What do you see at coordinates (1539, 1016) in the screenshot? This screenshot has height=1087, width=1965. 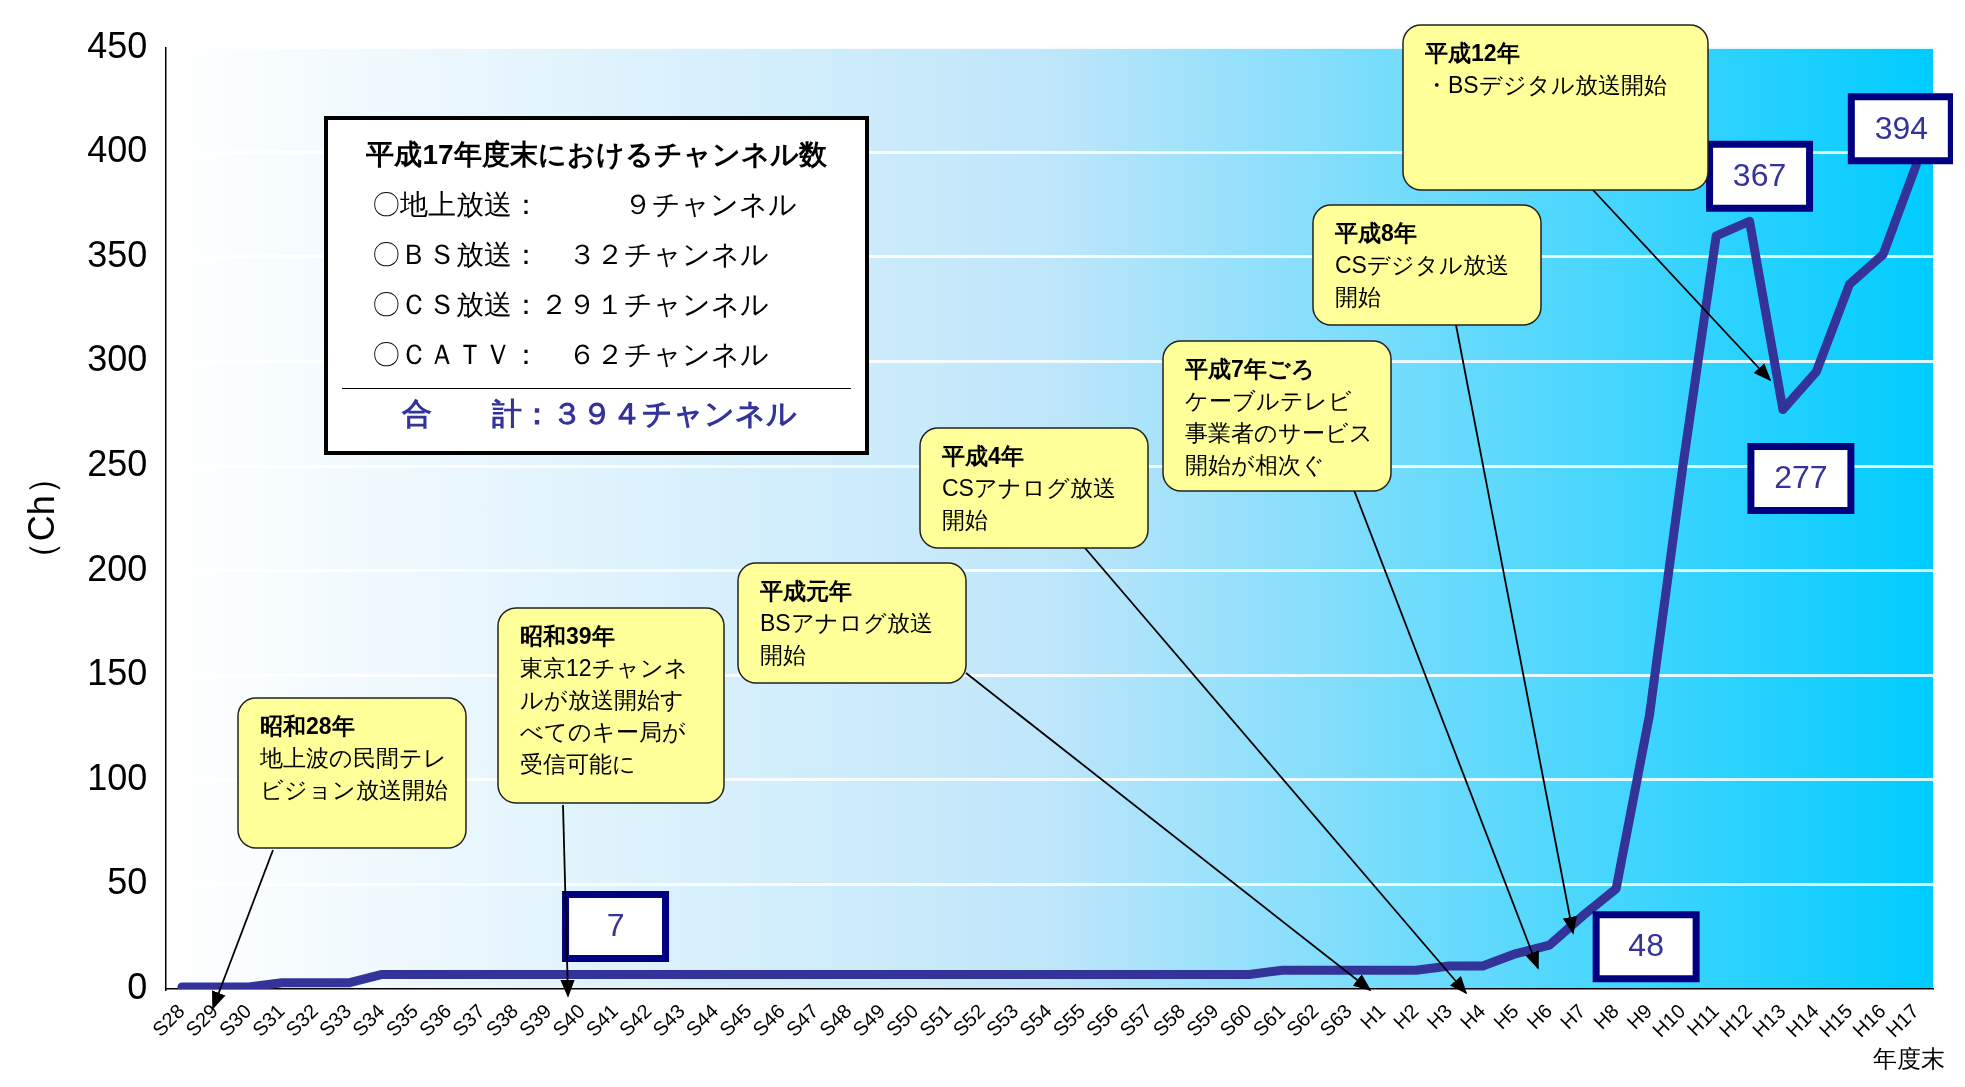 I see `x-tick-label: H6` at bounding box center [1539, 1016].